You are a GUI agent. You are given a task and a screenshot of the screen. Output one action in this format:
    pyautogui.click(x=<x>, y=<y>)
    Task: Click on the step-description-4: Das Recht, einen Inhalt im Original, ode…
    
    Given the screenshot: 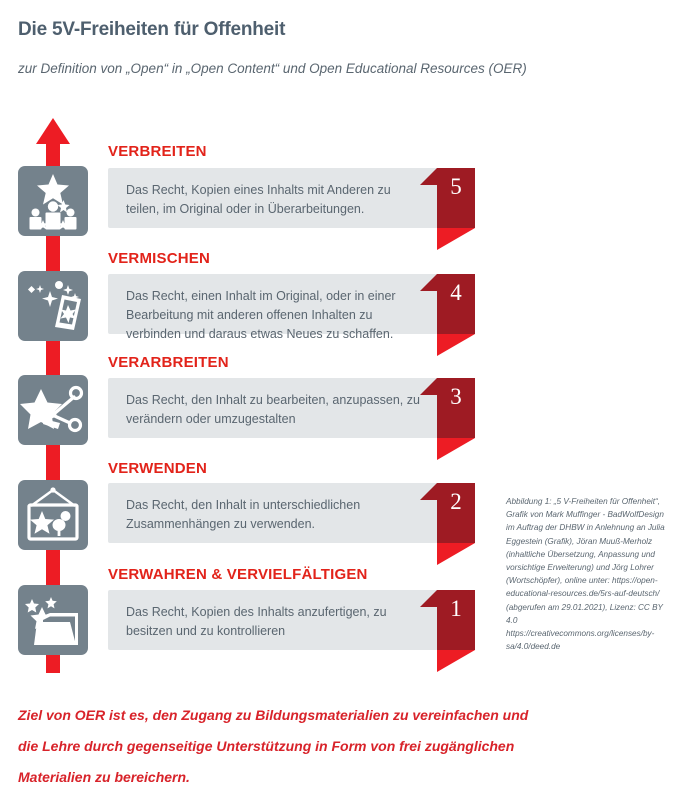 What is the action you would take?
    pyautogui.click(x=261, y=315)
    